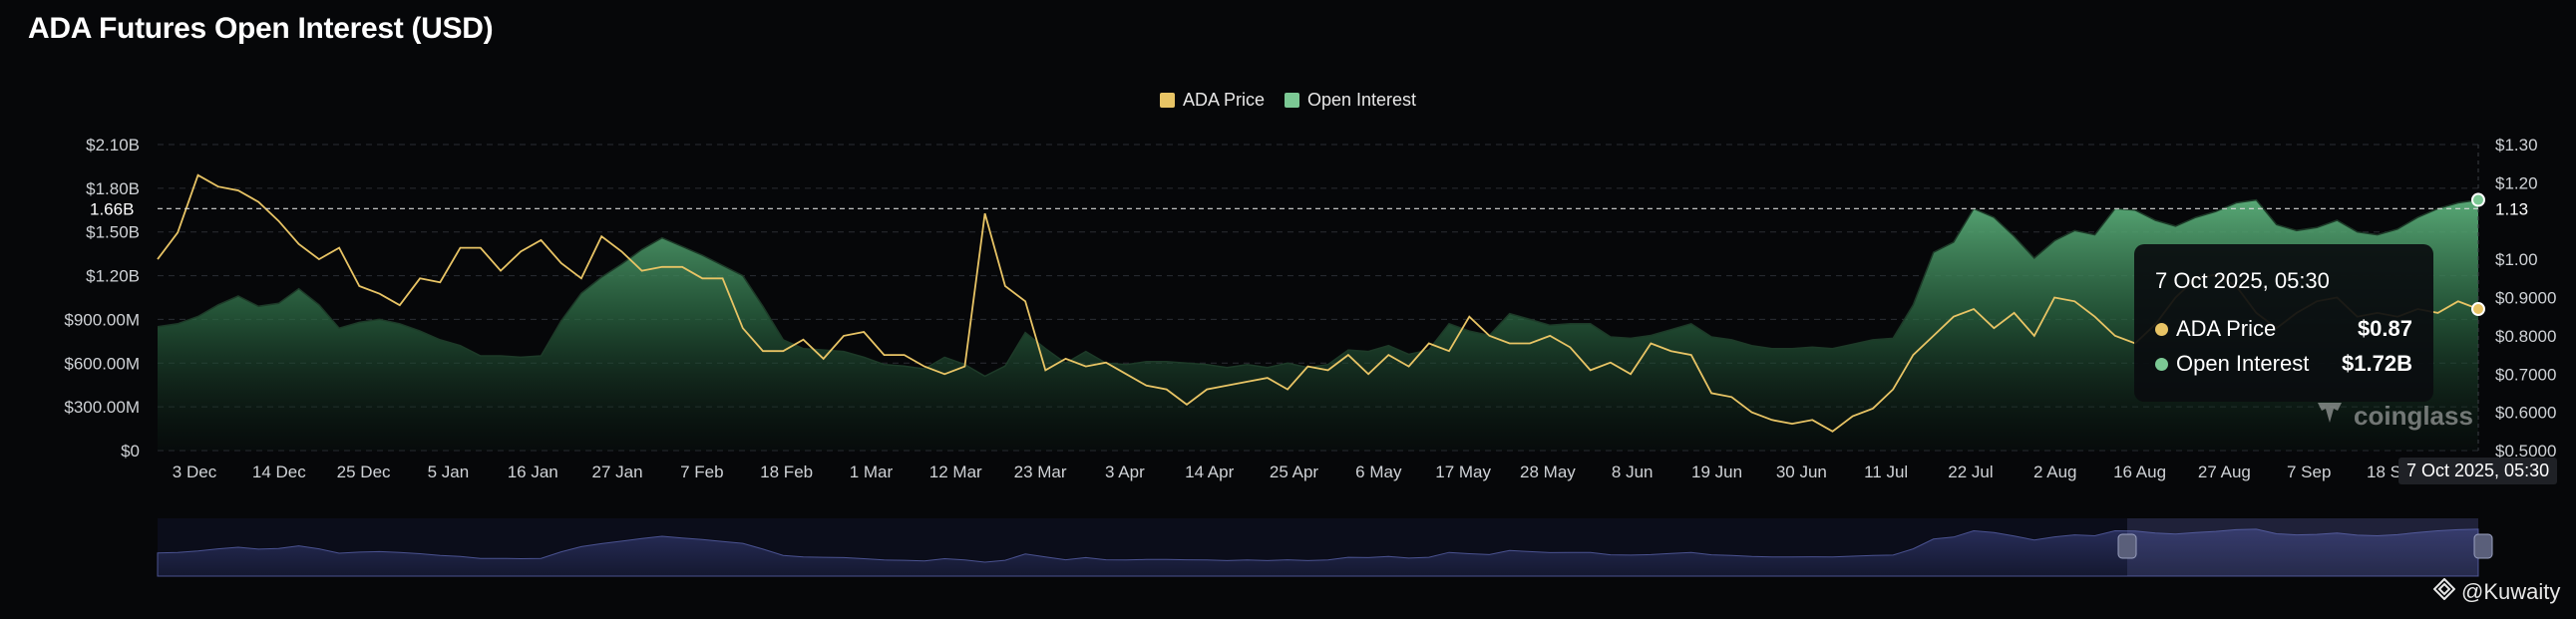  Describe the element at coordinates (113, 232) in the screenshot. I see `y-left-tick-label: $1.50B` at that location.